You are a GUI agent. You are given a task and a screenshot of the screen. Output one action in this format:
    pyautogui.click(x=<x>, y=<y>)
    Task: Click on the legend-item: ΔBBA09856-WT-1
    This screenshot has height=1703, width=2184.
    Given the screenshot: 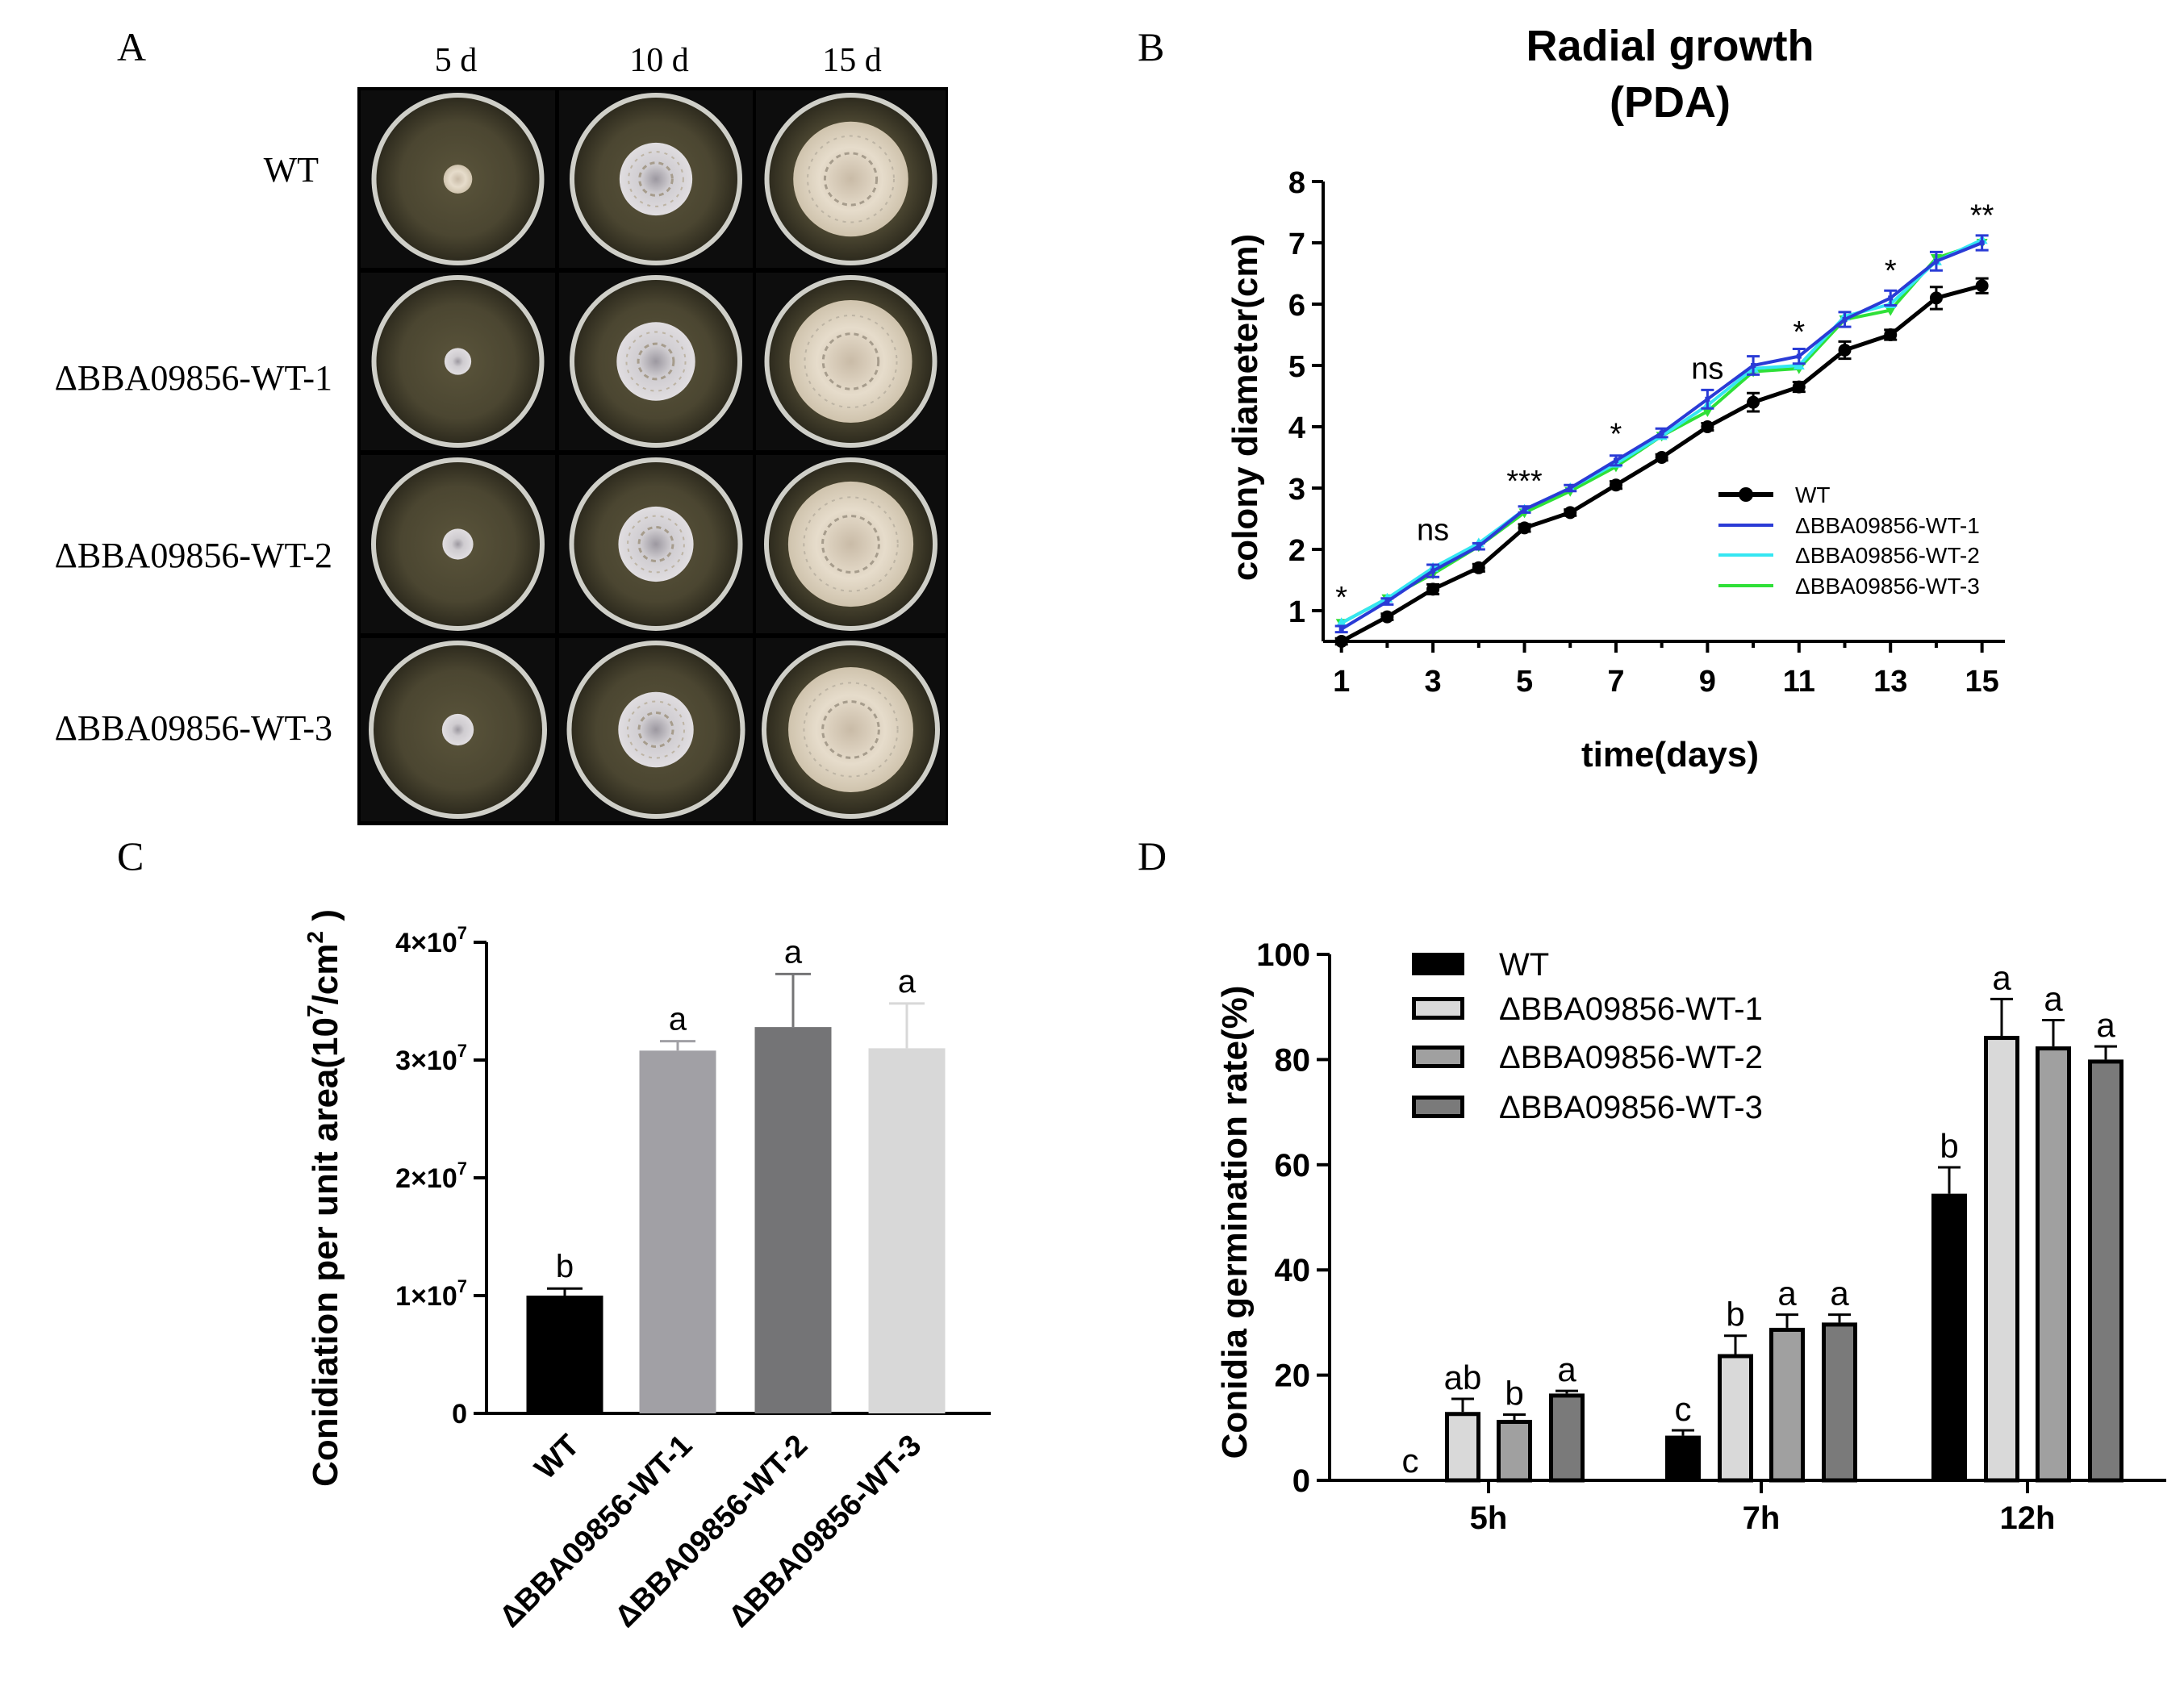 What is the action you would take?
    pyautogui.click(x=1587, y=1009)
    